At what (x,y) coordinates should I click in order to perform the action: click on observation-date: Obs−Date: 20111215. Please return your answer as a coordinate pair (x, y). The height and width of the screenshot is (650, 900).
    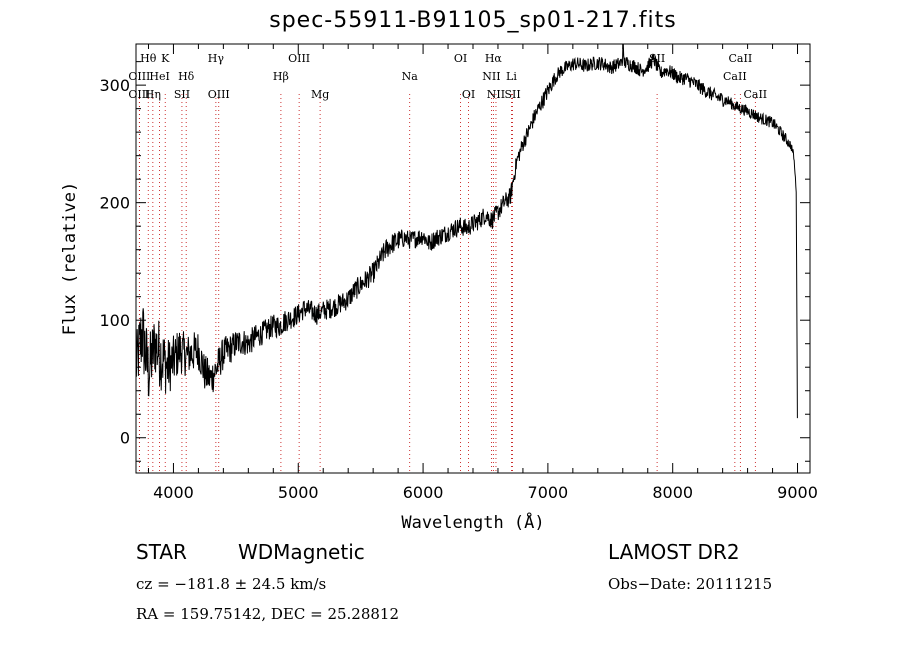
    Looking at the image, I should click on (690, 584).